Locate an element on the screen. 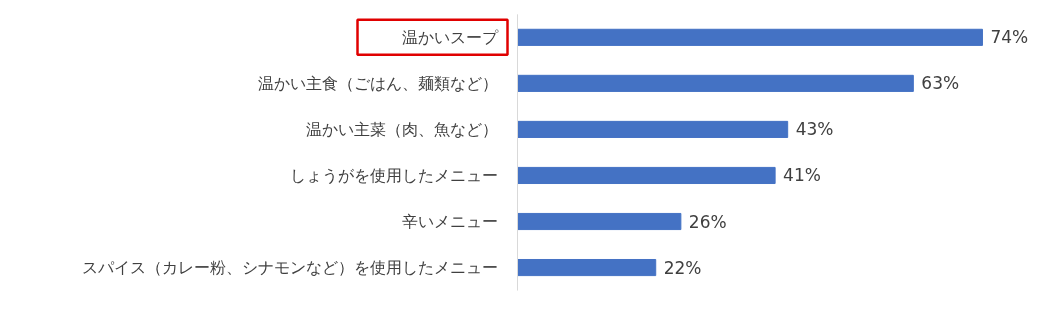  y-tick-label: スパイス（カレー粉、シナモンなど）を使用したメニュー is located at coordinates (289, 268).